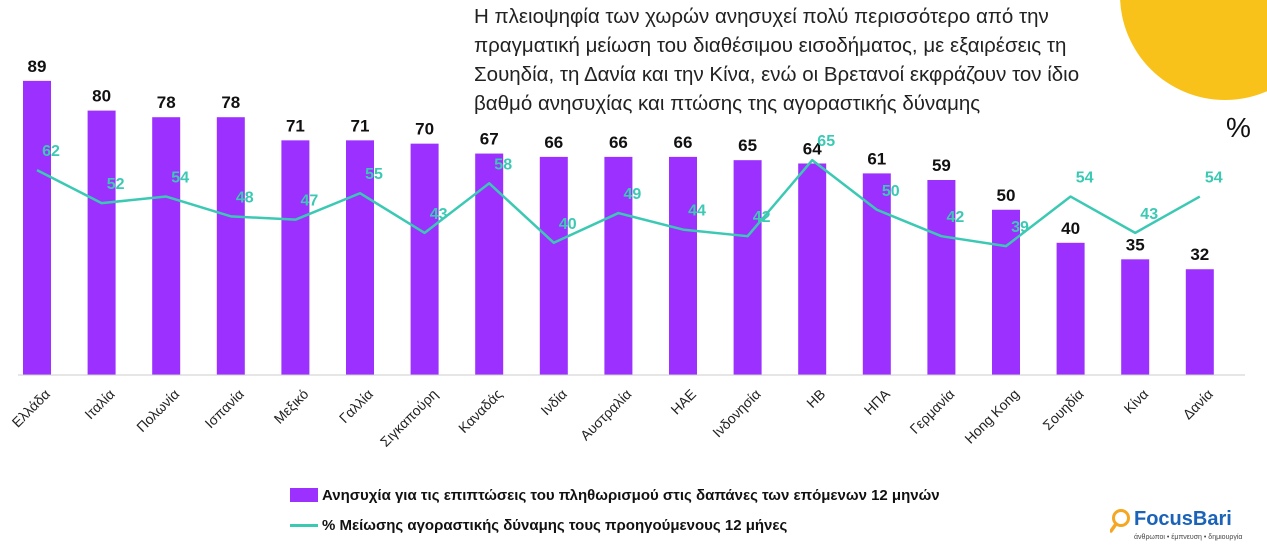 This screenshot has height=554, width=1267. I want to click on x-tick-label: Μεξικό, so click(291, 406).